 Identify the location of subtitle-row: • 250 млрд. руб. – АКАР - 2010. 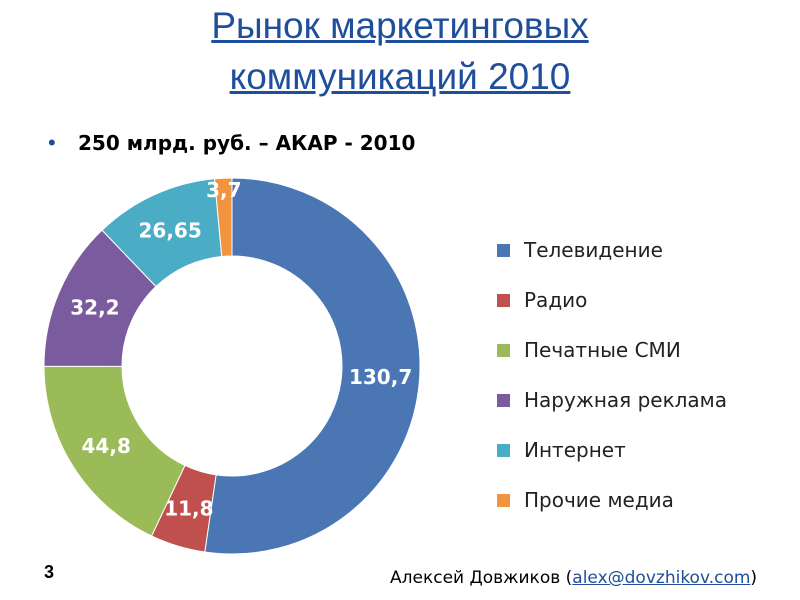
(231, 143).